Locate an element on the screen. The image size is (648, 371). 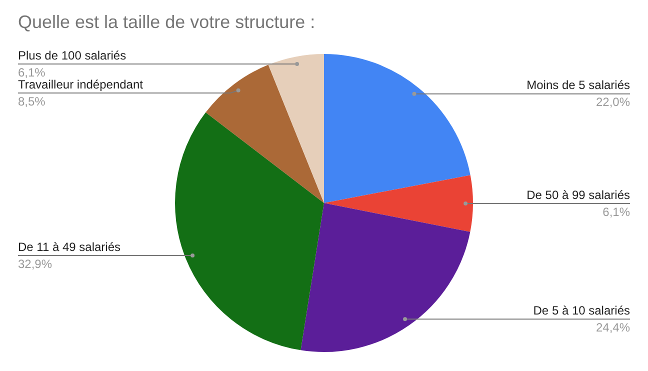
chart-title: Quelle est la taille de votre structure : is located at coordinates (167, 22).